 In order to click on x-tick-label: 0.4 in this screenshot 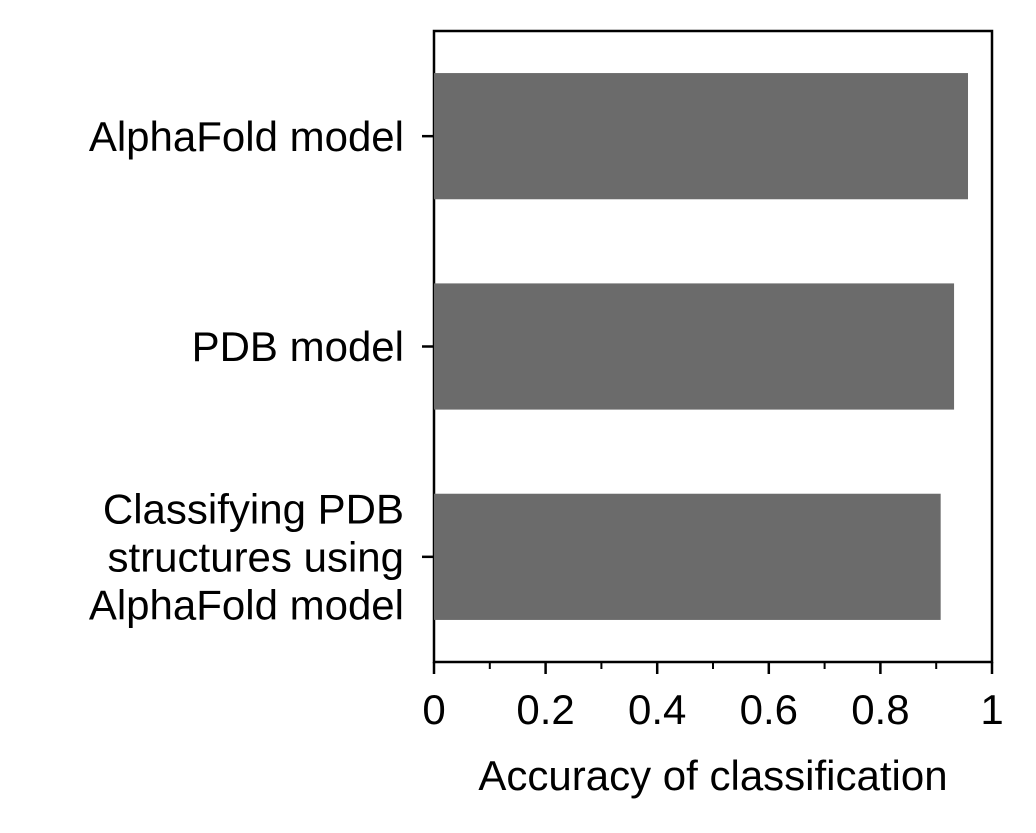, I will do `click(657, 709)`.